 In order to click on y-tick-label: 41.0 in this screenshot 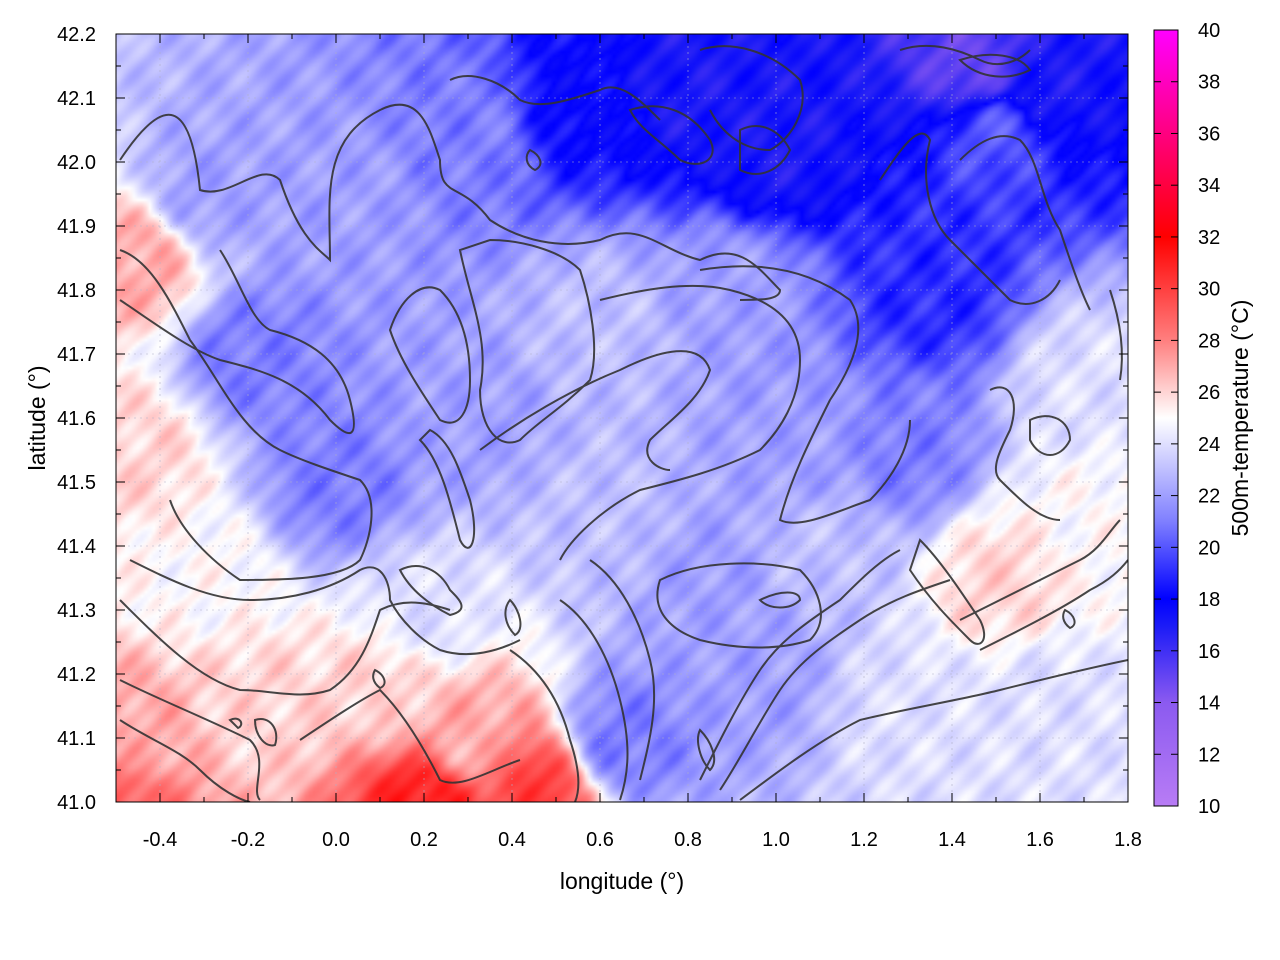, I will do `click(76, 803)`.